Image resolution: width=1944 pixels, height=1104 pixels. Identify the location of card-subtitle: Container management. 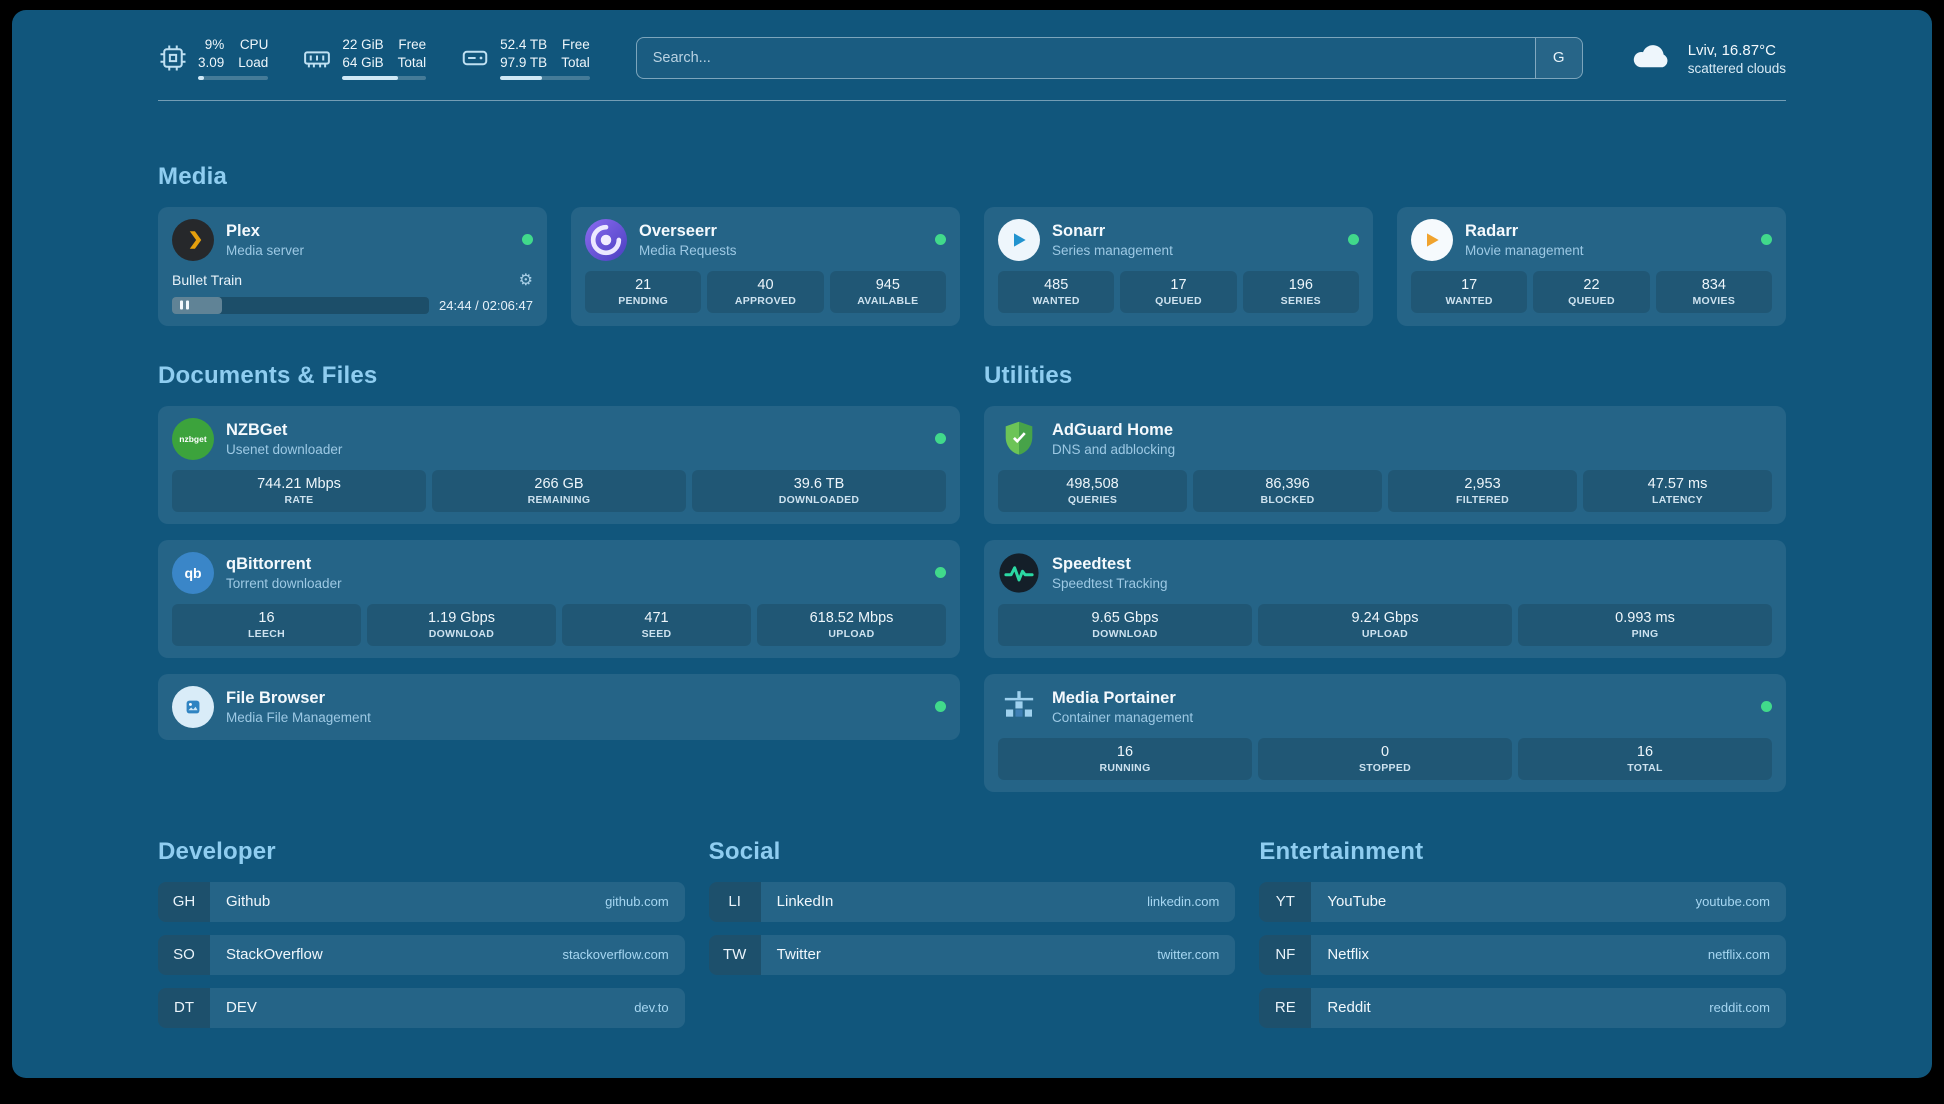
(1123, 717).